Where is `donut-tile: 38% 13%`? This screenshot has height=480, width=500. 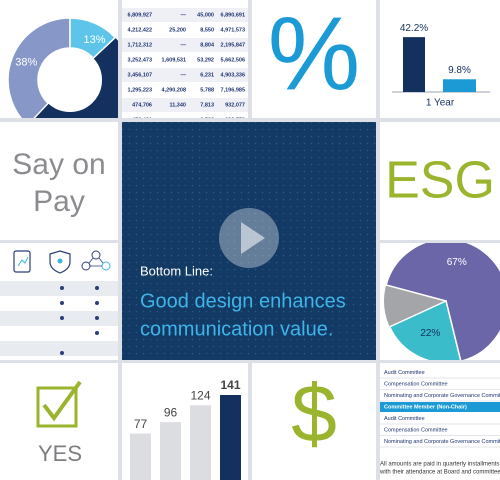
donut-tile: 38% 13% is located at coordinates (62, 67).